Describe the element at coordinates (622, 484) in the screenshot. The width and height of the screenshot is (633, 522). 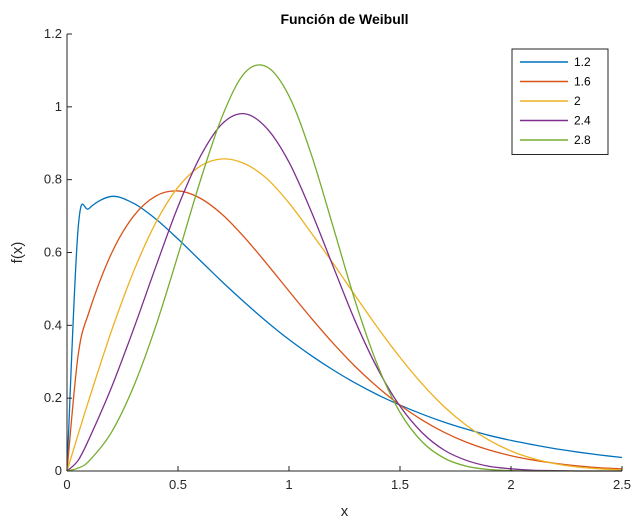
I see `x-tick-label: 2.5` at that location.